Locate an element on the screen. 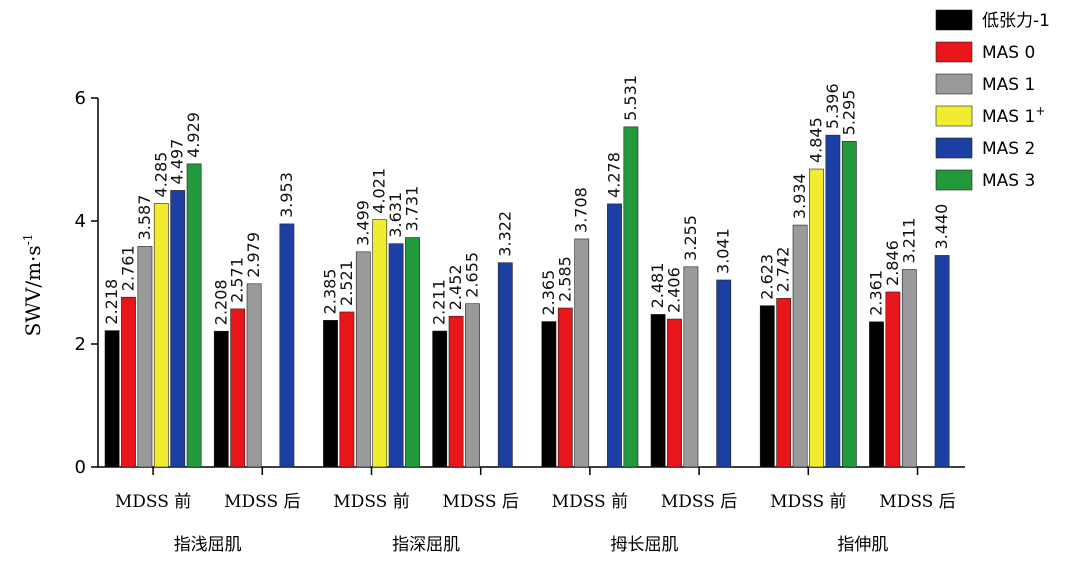 The image size is (1074, 563). legend-label: 低张力-1 is located at coordinates (1016, 21).